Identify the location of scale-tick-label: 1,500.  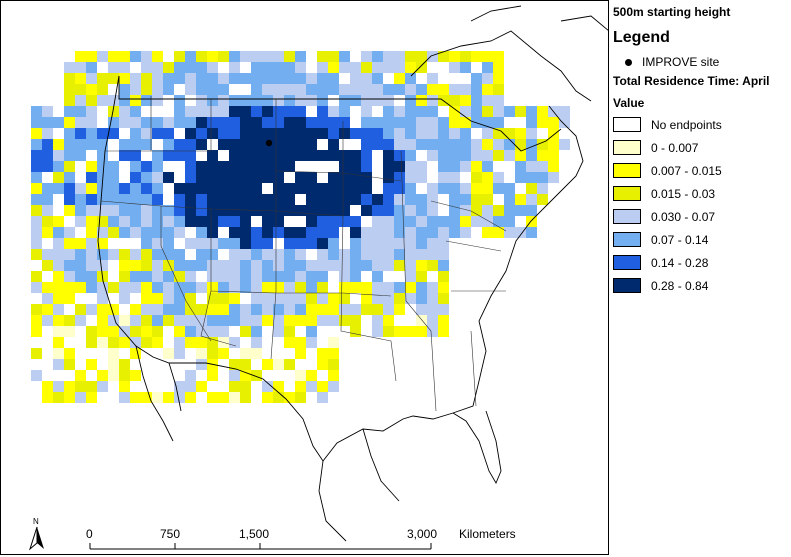
(254, 534).